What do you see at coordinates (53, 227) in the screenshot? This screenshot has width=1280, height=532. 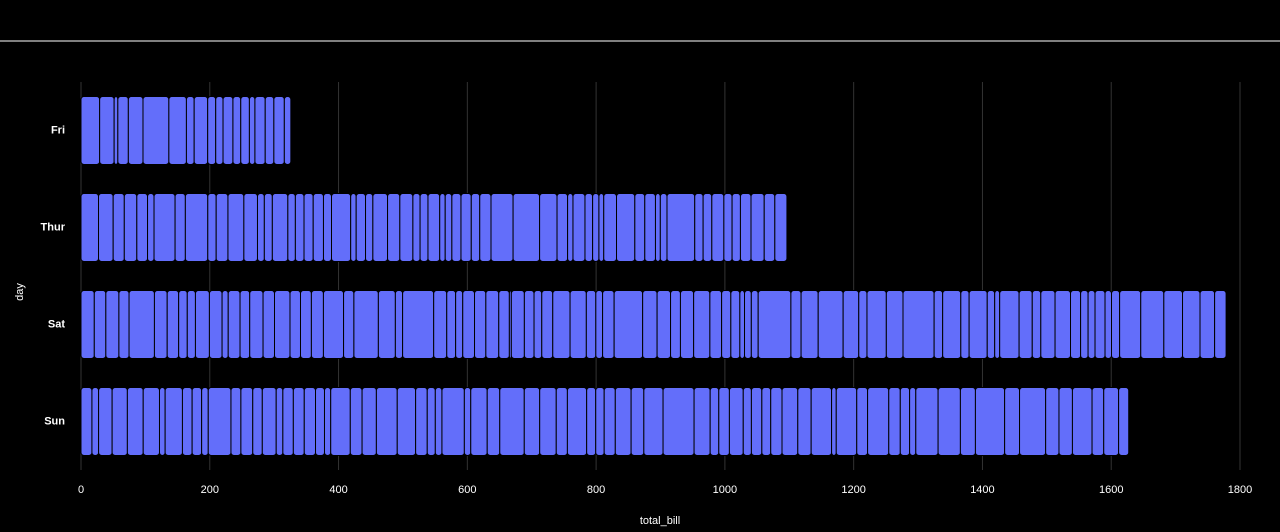 I see `y-tick-label: Thur` at bounding box center [53, 227].